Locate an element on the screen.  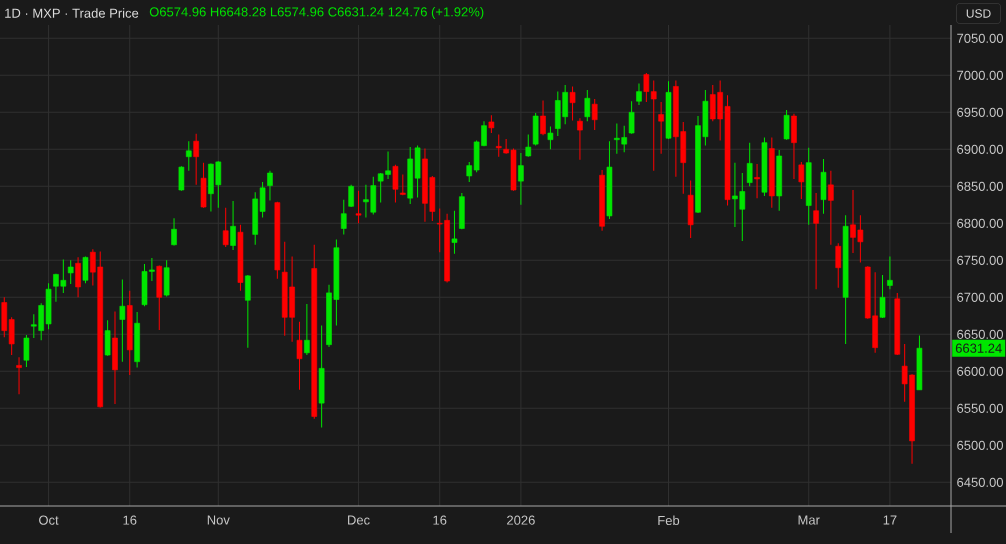
x-tick-label: Oct is located at coordinates (49, 520).